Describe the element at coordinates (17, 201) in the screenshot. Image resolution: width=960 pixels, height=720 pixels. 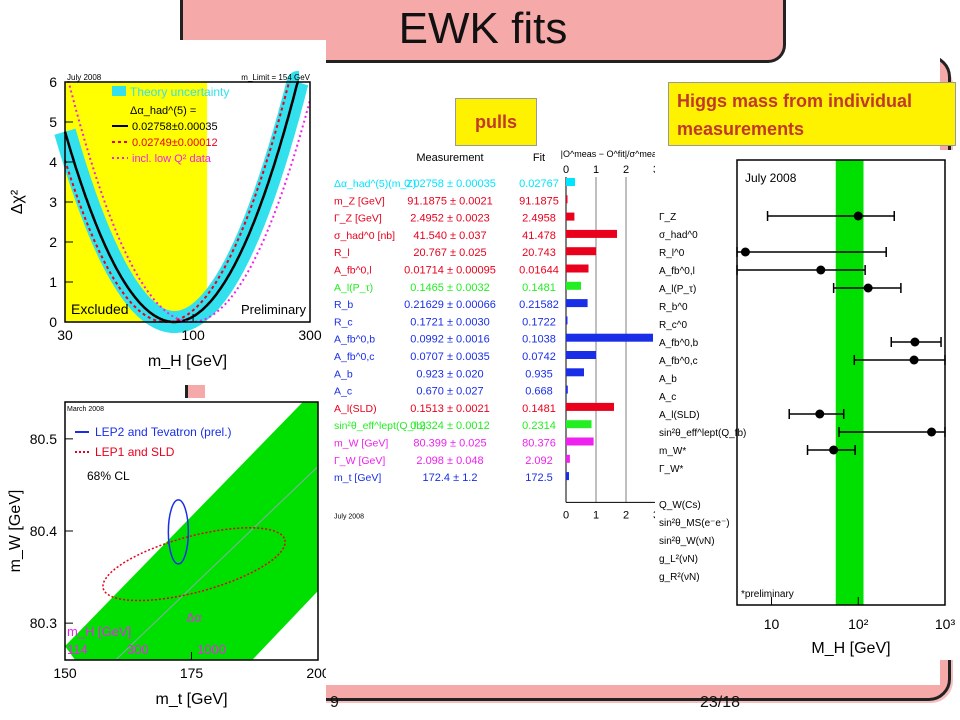
I see `y-axis-label: Δχ²` at that location.